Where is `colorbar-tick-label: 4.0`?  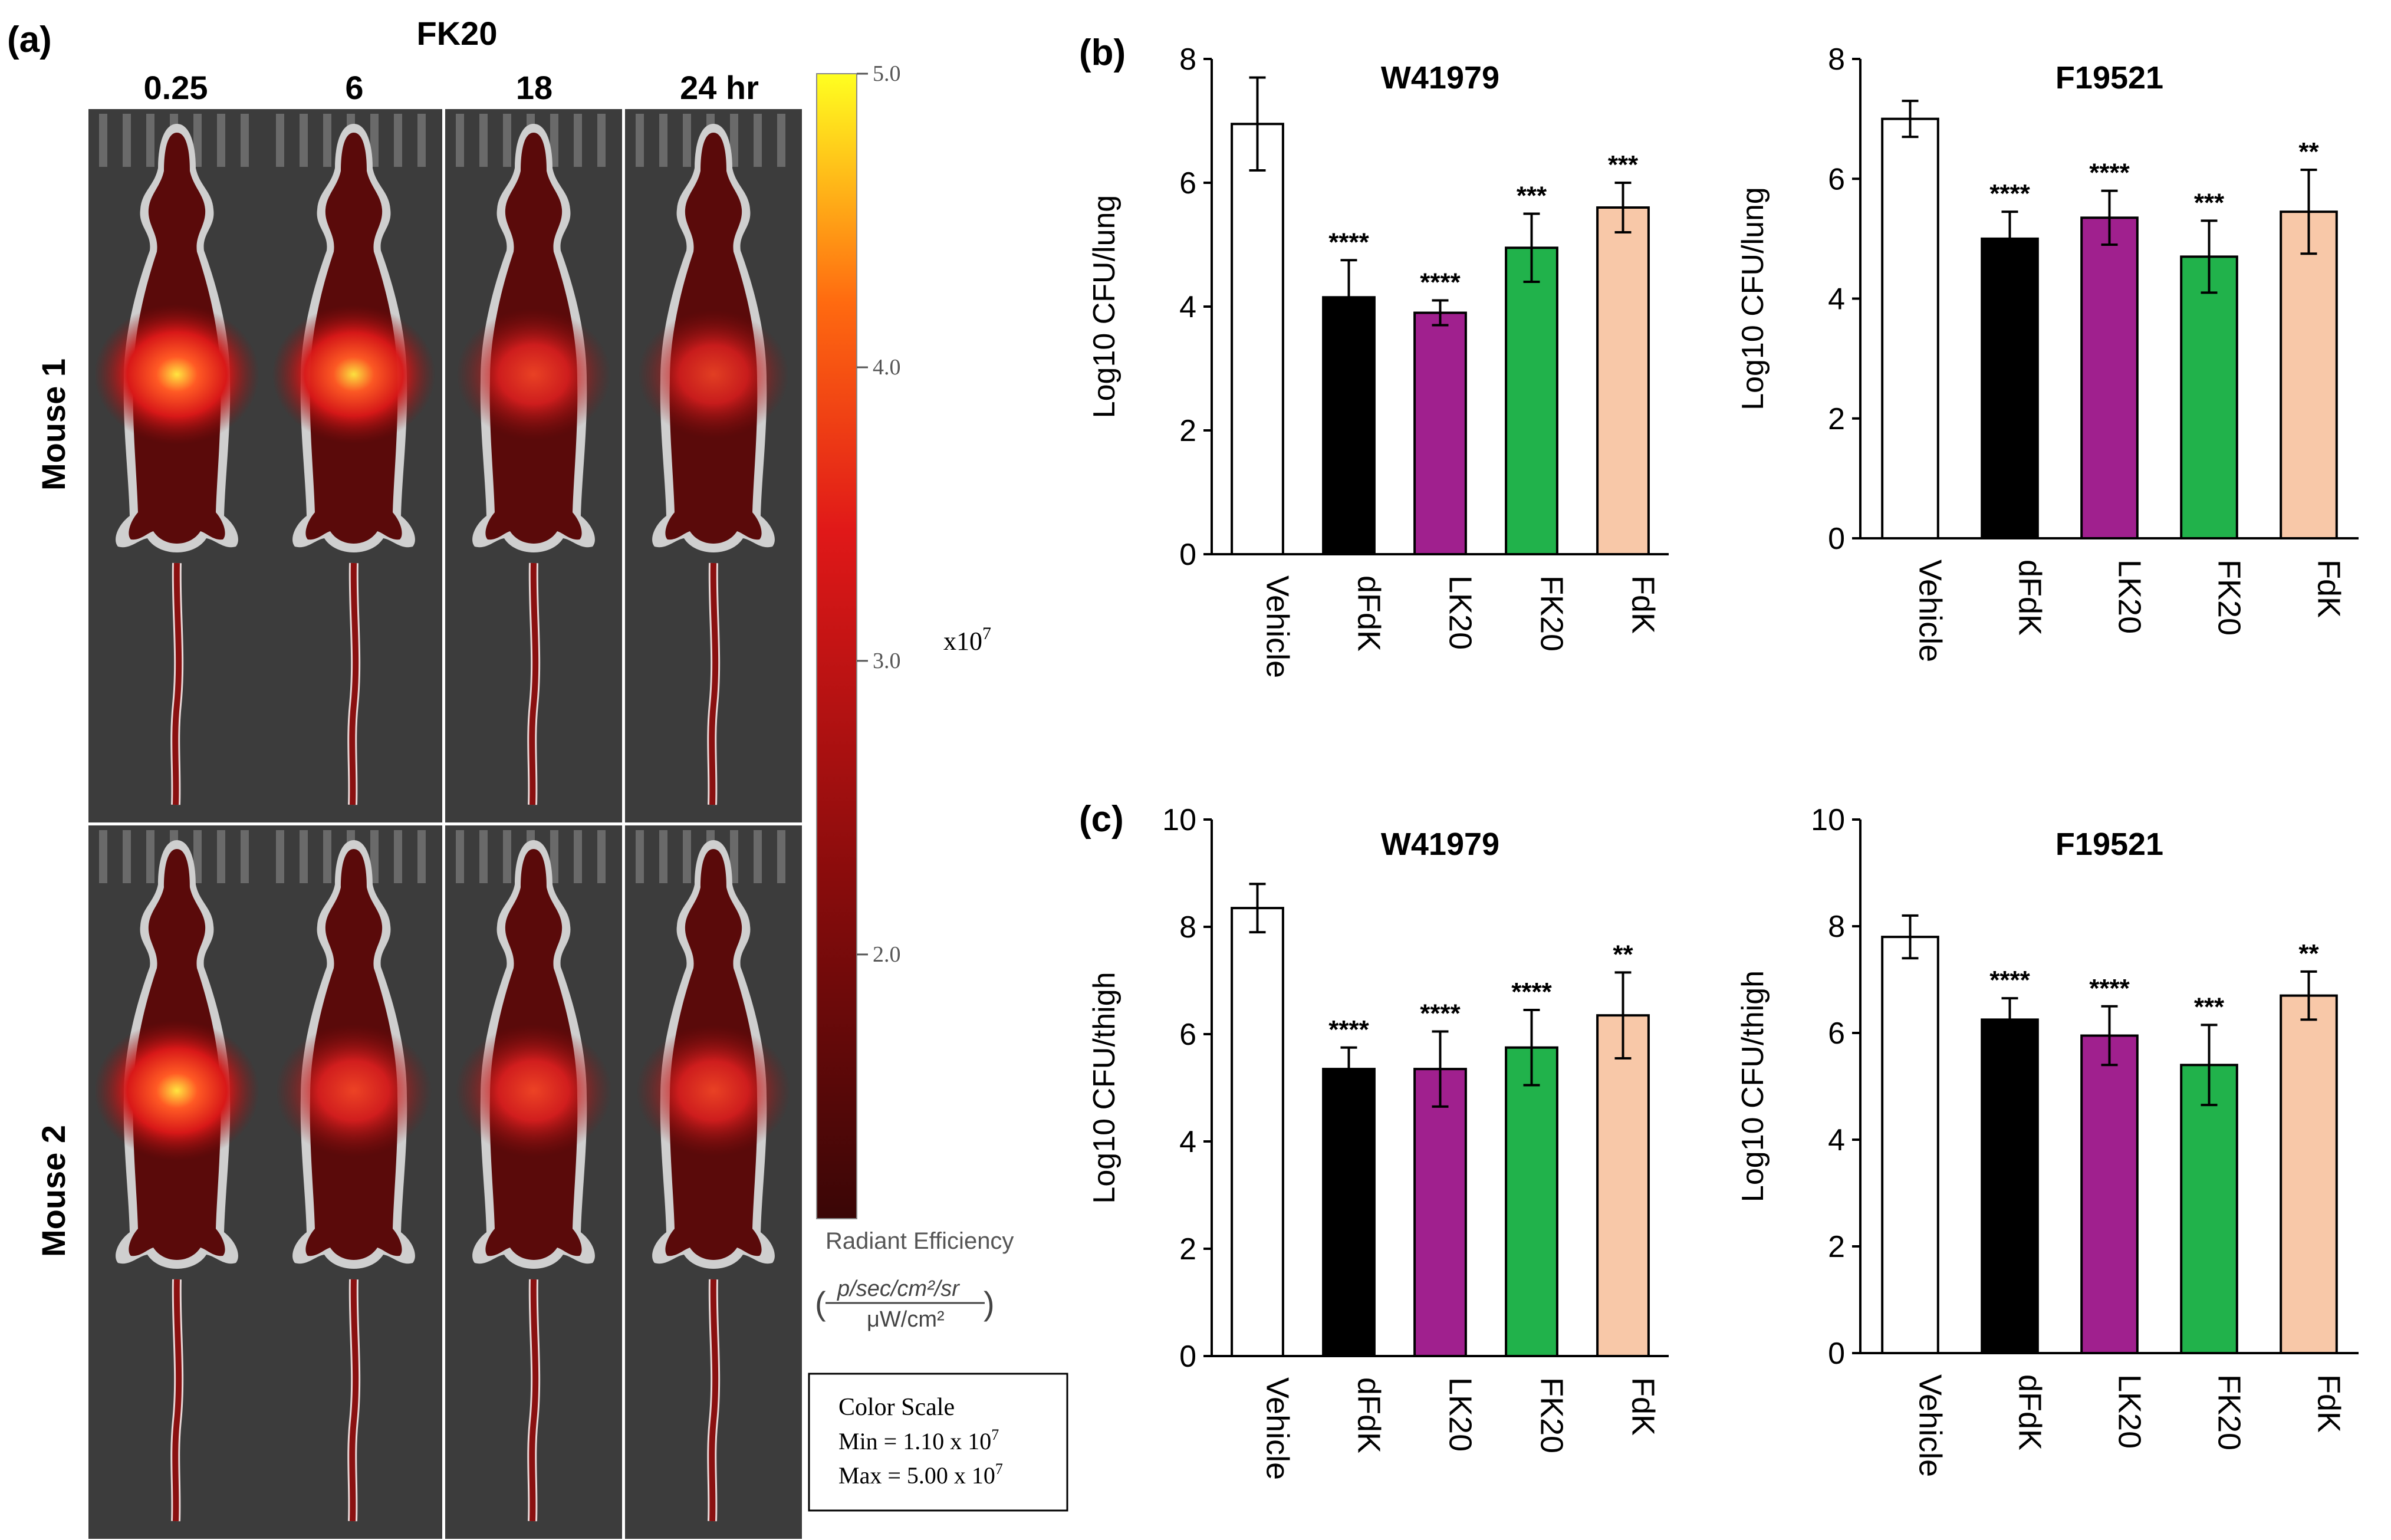
colorbar-tick-label: 4.0 is located at coordinates (887, 367).